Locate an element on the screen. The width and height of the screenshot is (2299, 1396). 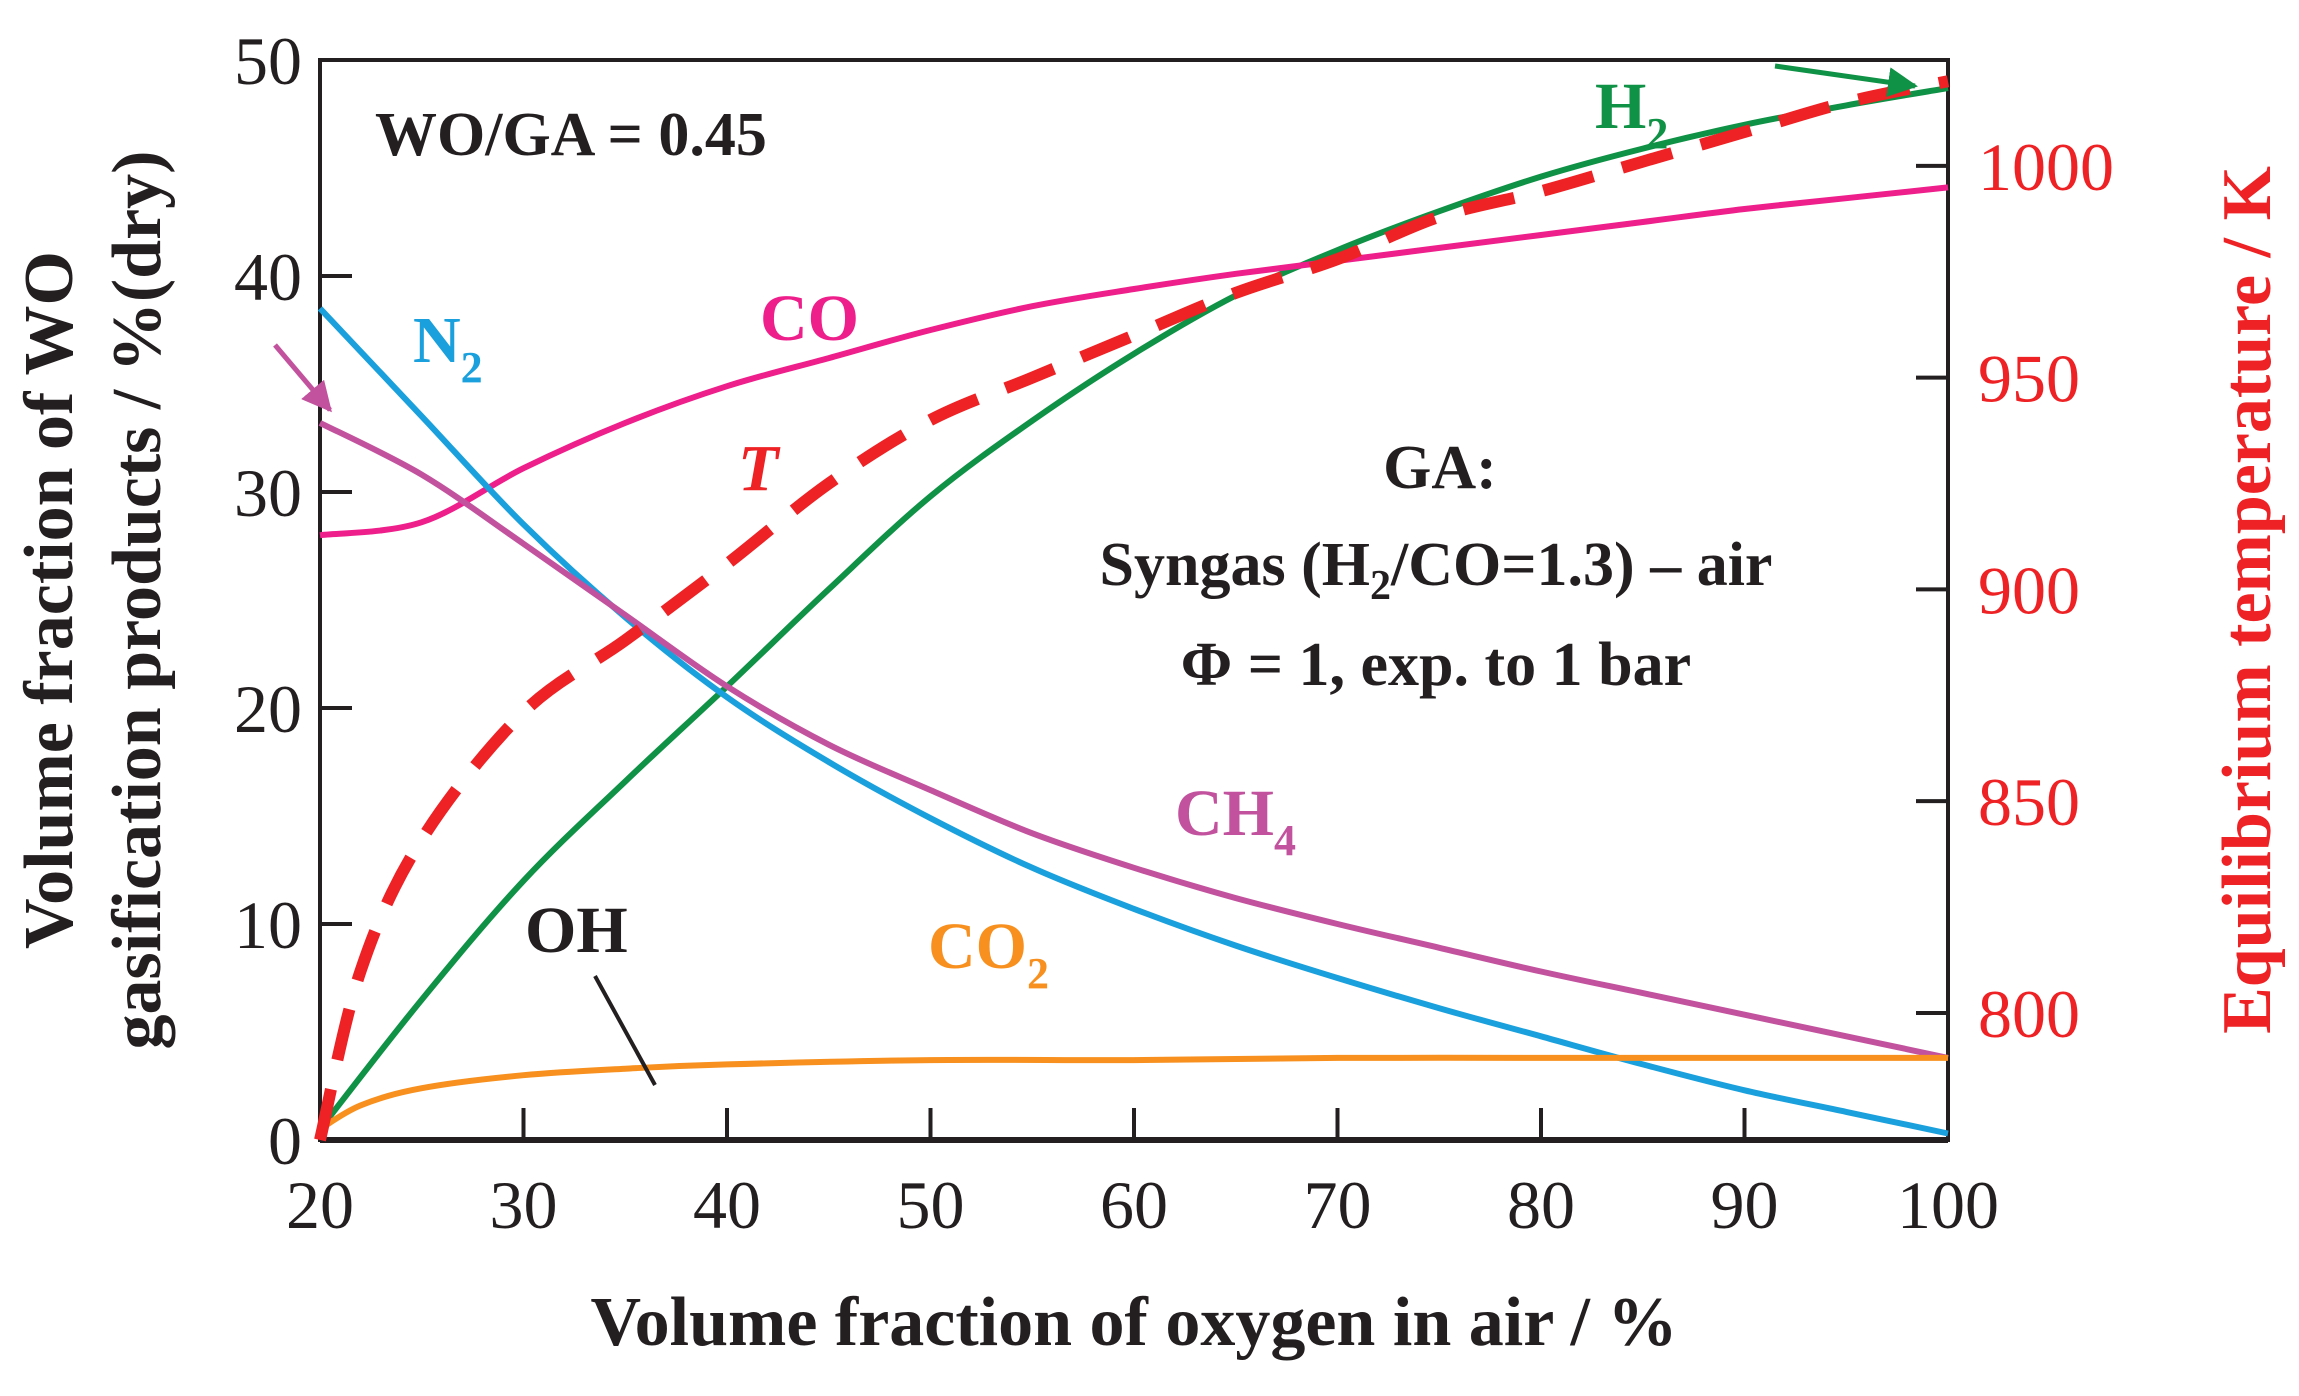
y-tick-label-4: 40 is located at coordinates (268, 277).